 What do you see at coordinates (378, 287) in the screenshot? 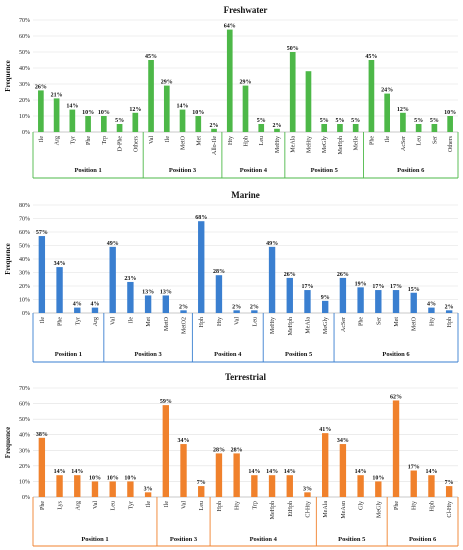
I see `data-label: 17%` at bounding box center [378, 287].